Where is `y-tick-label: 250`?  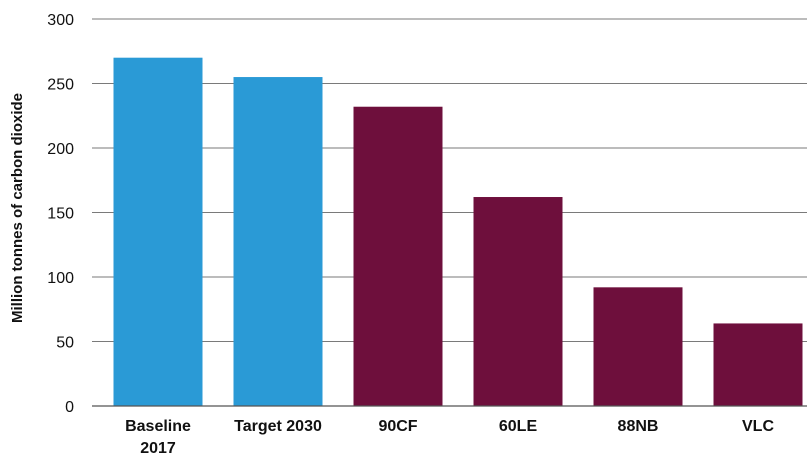
y-tick-label: 250 is located at coordinates (60, 85).